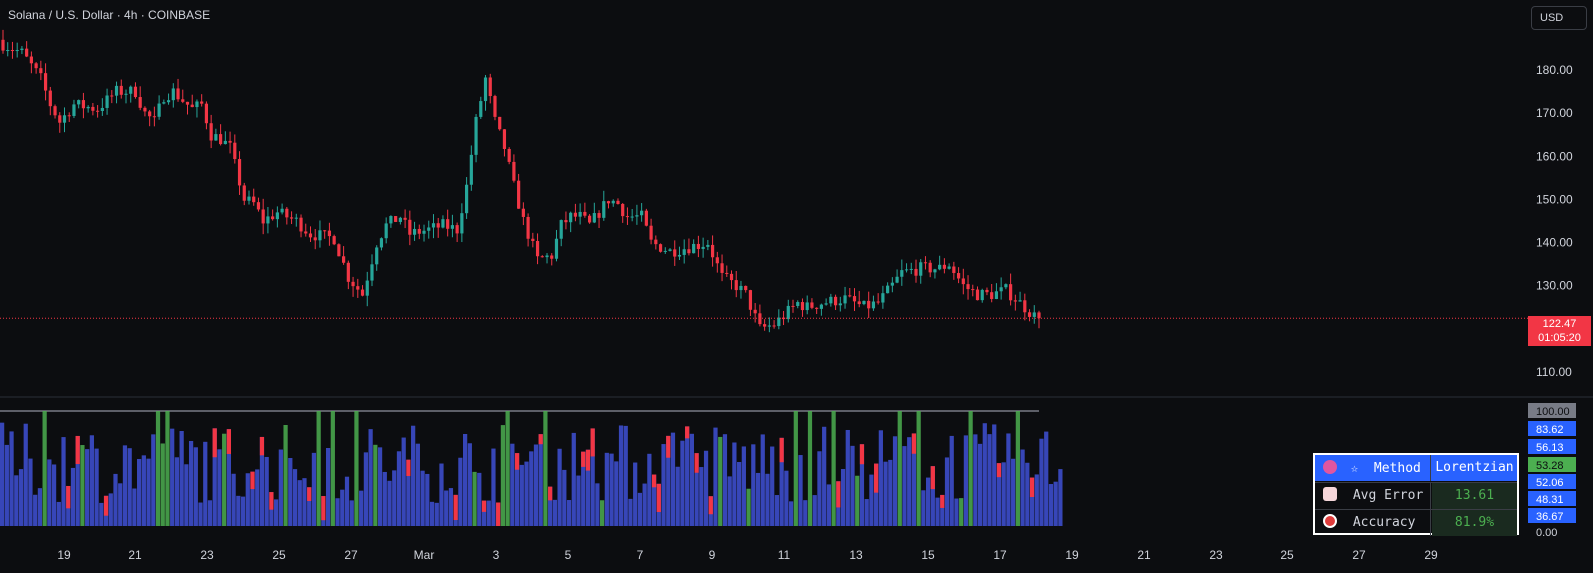 The image size is (1593, 573). Describe the element at coordinates (351, 555) in the screenshot. I see `time-axis-label: 27` at that location.